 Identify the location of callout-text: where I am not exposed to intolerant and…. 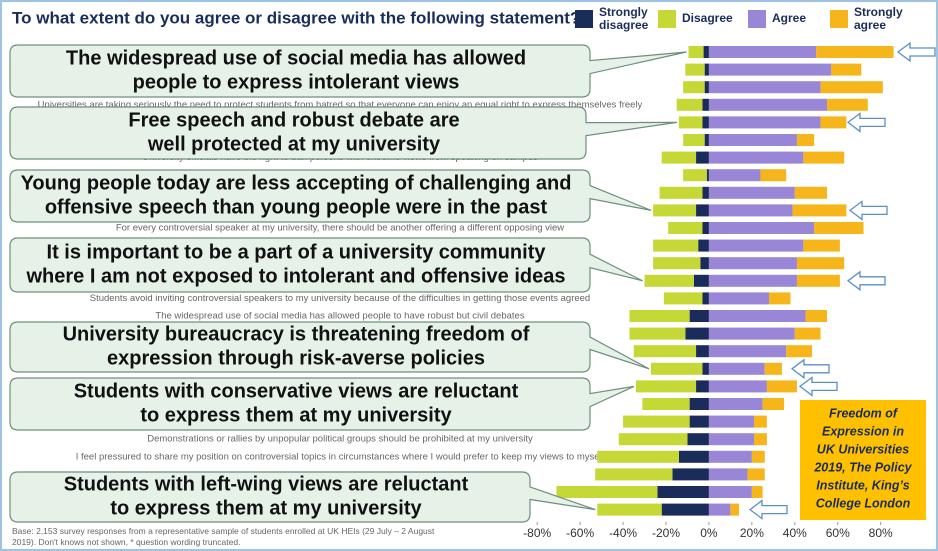
(295, 276).